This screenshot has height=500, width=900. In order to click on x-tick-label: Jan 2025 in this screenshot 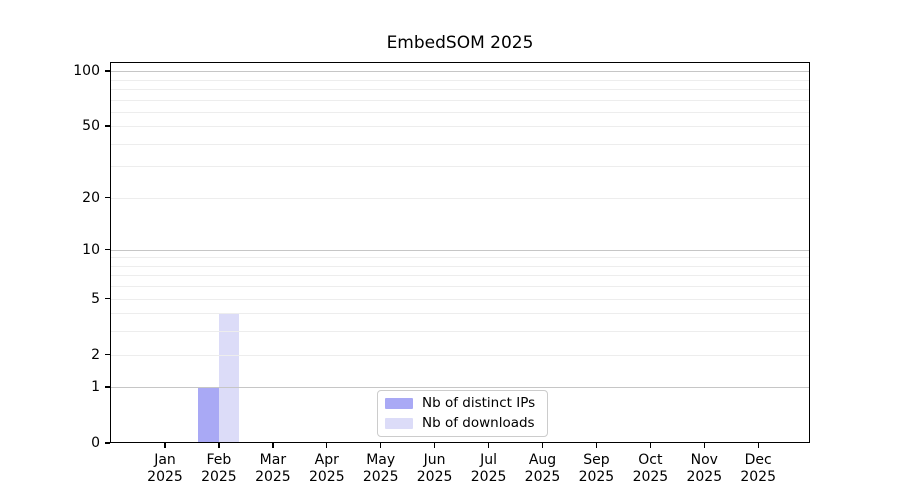, I will do `click(165, 468)`.